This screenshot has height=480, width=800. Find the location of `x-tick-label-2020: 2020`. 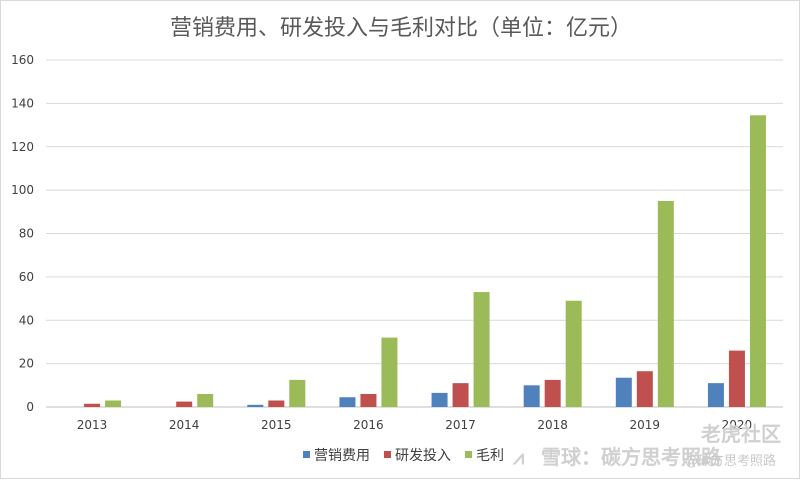

x-tick-label-2020: 2020 is located at coordinates (737, 425).